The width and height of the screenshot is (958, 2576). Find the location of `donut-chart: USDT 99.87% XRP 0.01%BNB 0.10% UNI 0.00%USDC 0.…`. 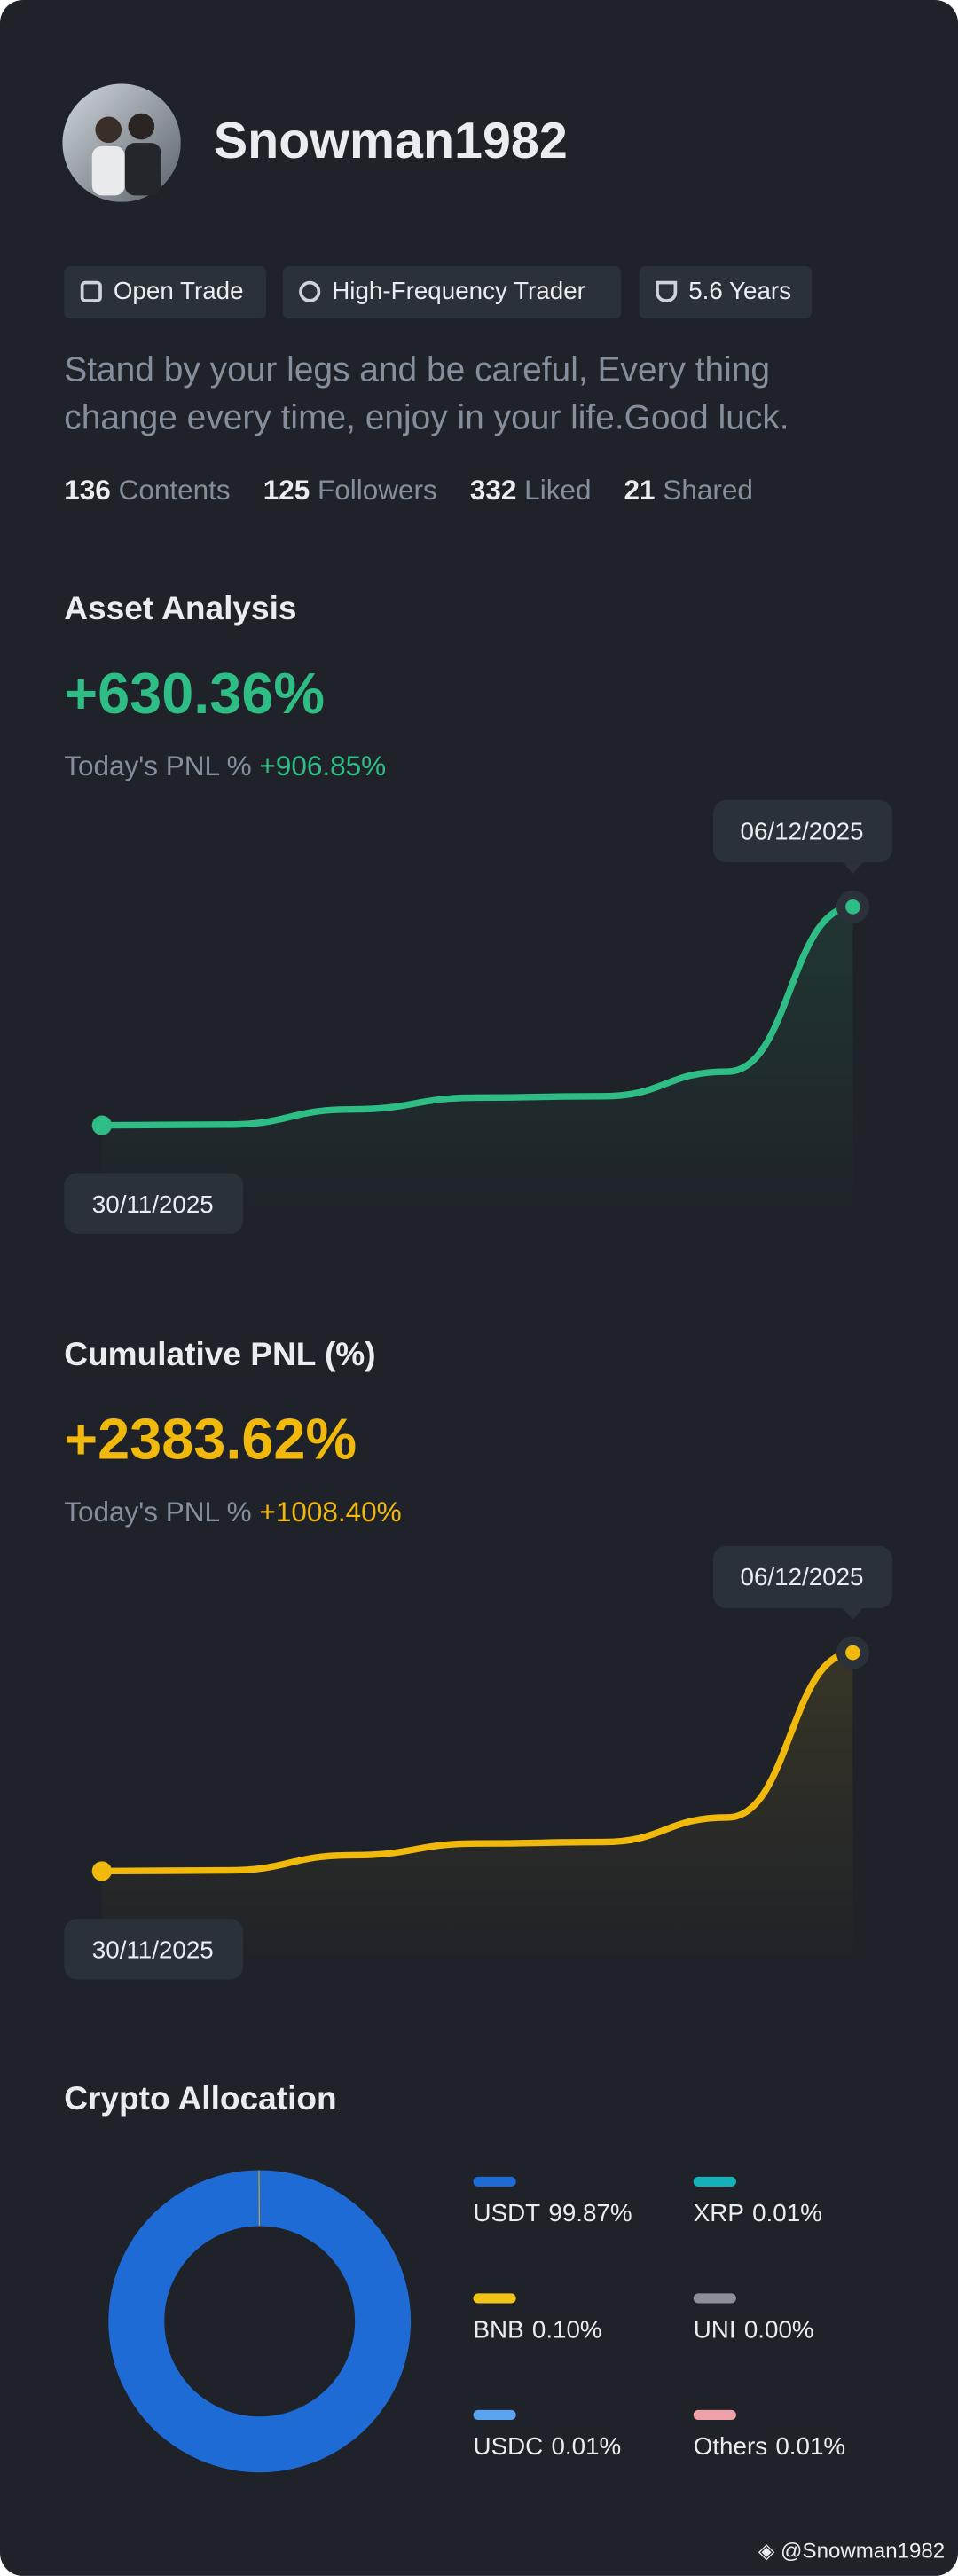

donut-chart: USDT 99.87% XRP 0.01%BNB 0.10% UNI 0.00%USDC 0.… is located at coordinates (477, 2321).